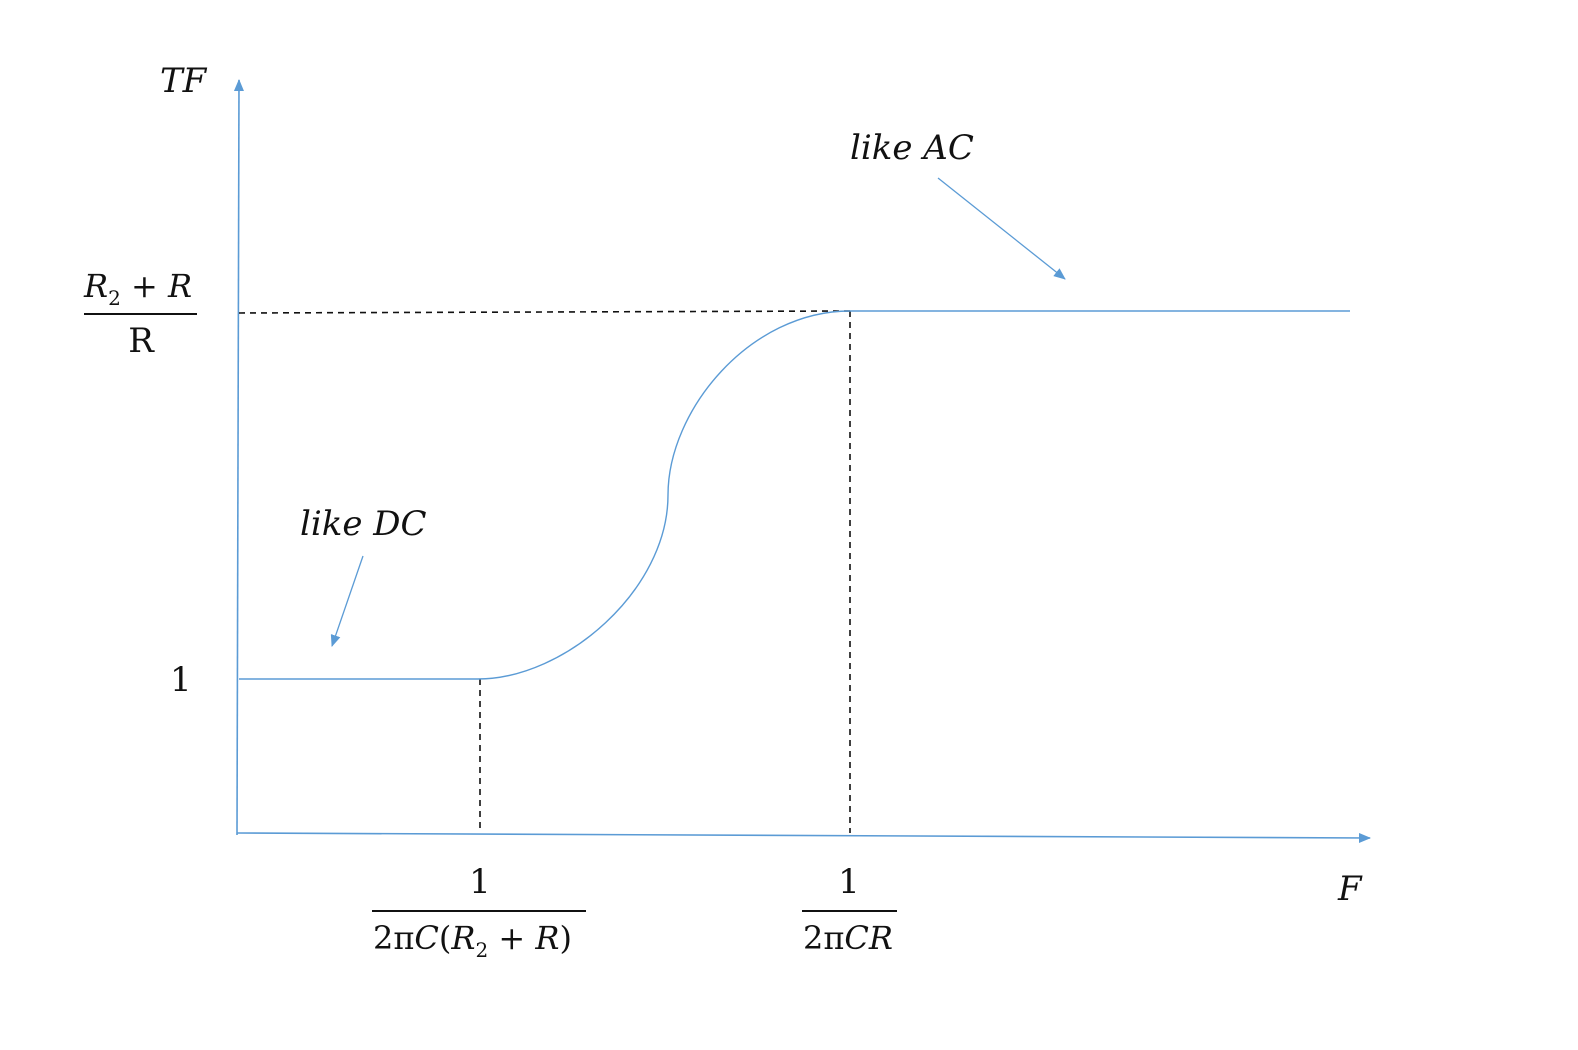  What do you see at coordinates (803, 837) in the screenshot?
I see `x-axis` at bounding box center [803, 837].